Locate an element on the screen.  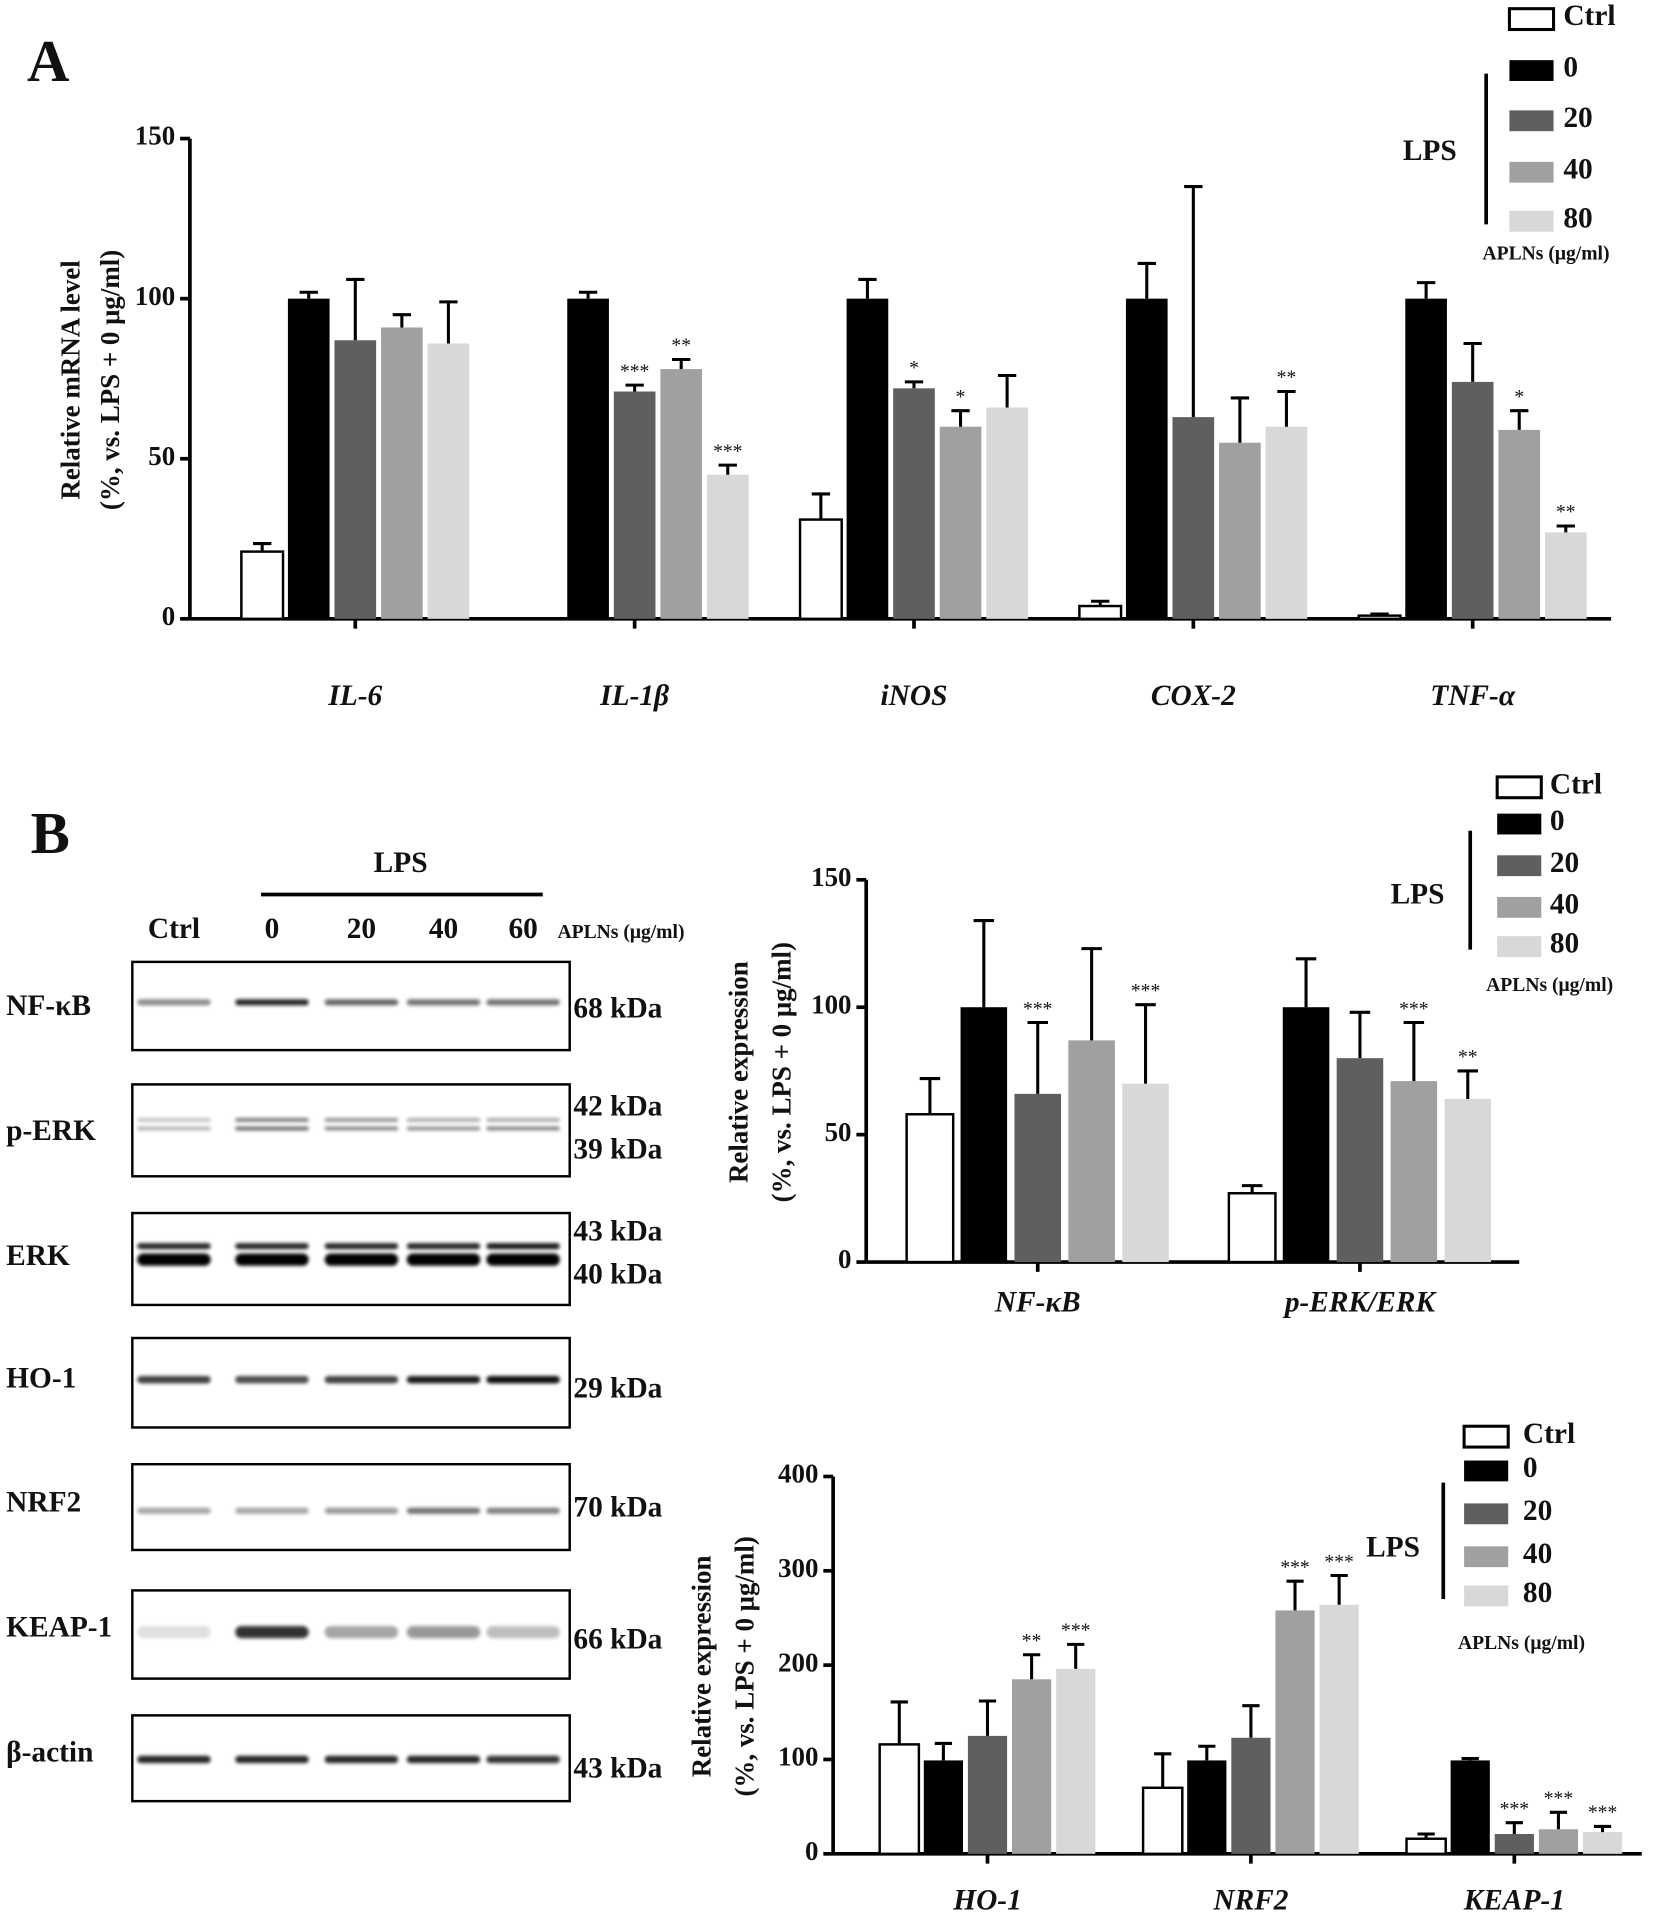
y-tick-label: 300 is located at coordinates (798, 1568).